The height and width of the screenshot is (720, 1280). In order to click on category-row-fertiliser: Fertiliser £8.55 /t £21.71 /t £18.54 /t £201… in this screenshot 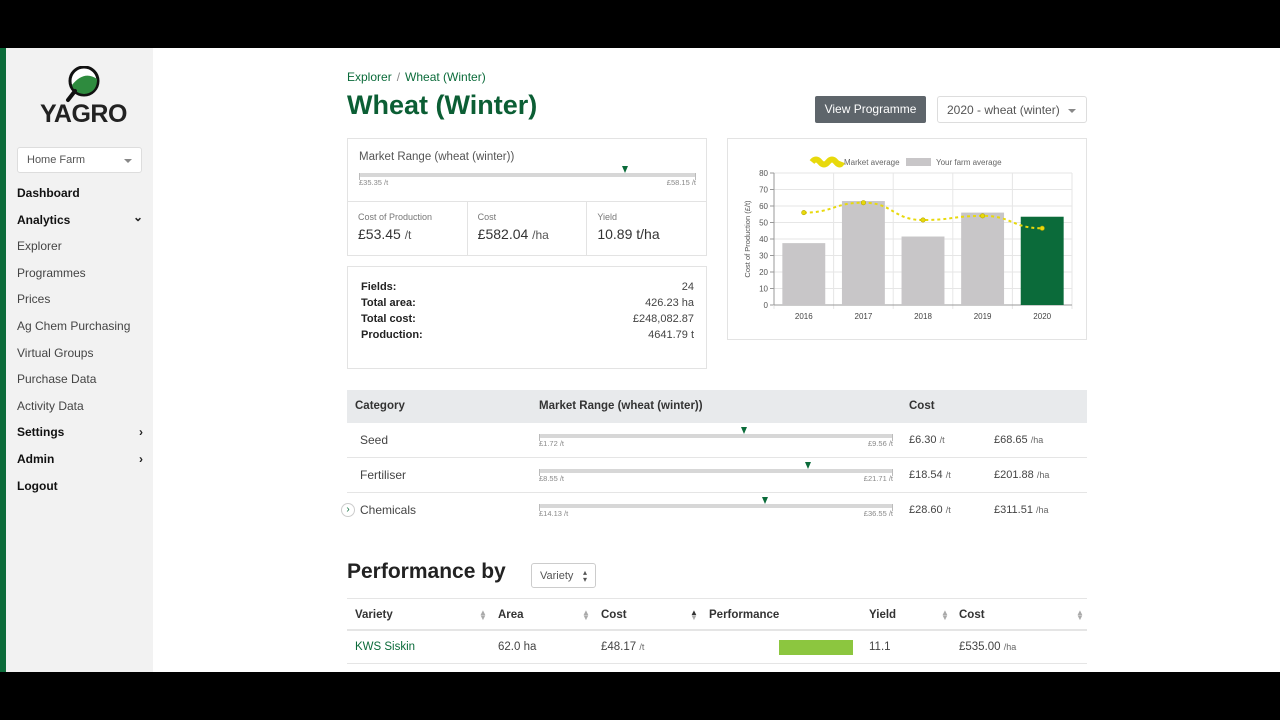, I will do `click(717, 475)`.